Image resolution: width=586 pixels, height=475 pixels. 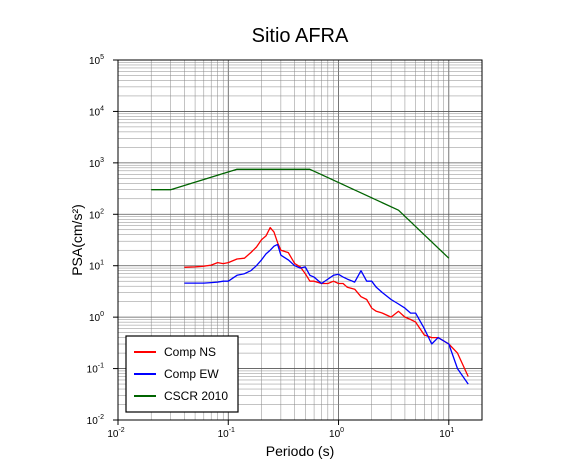 I want to click on x-tick-label: 10⁻², so click(x=115, y=433).